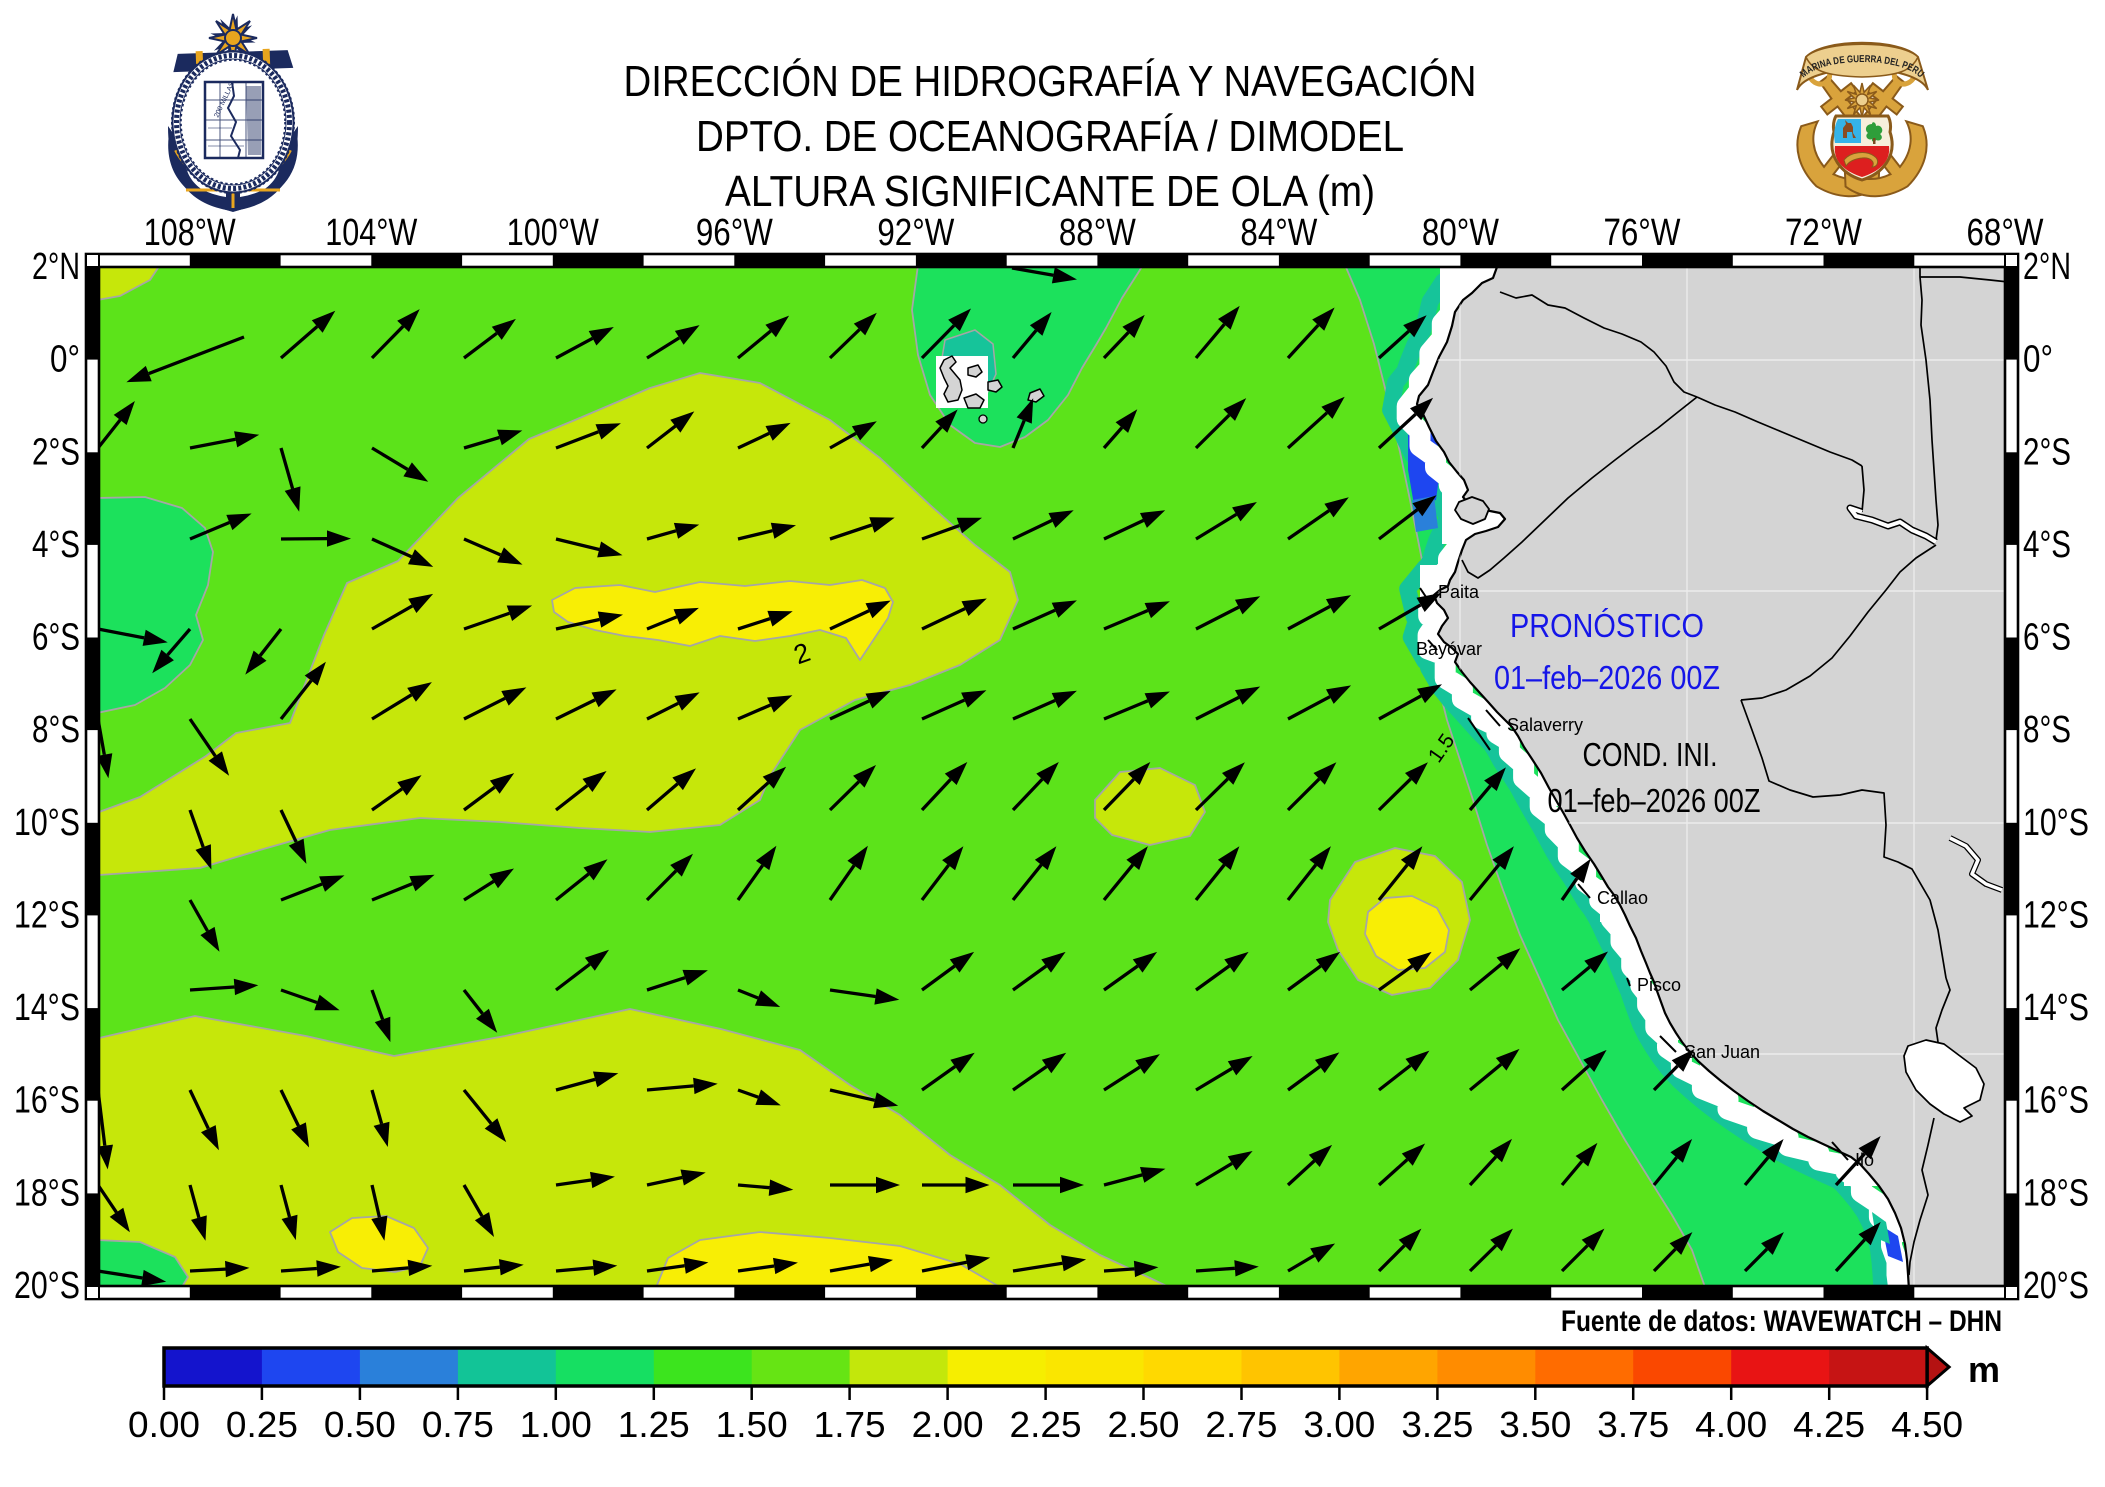 This screenshot has height=1487, width=2105. I want to click on svg-text: San Juan, so click(1722, 1052).